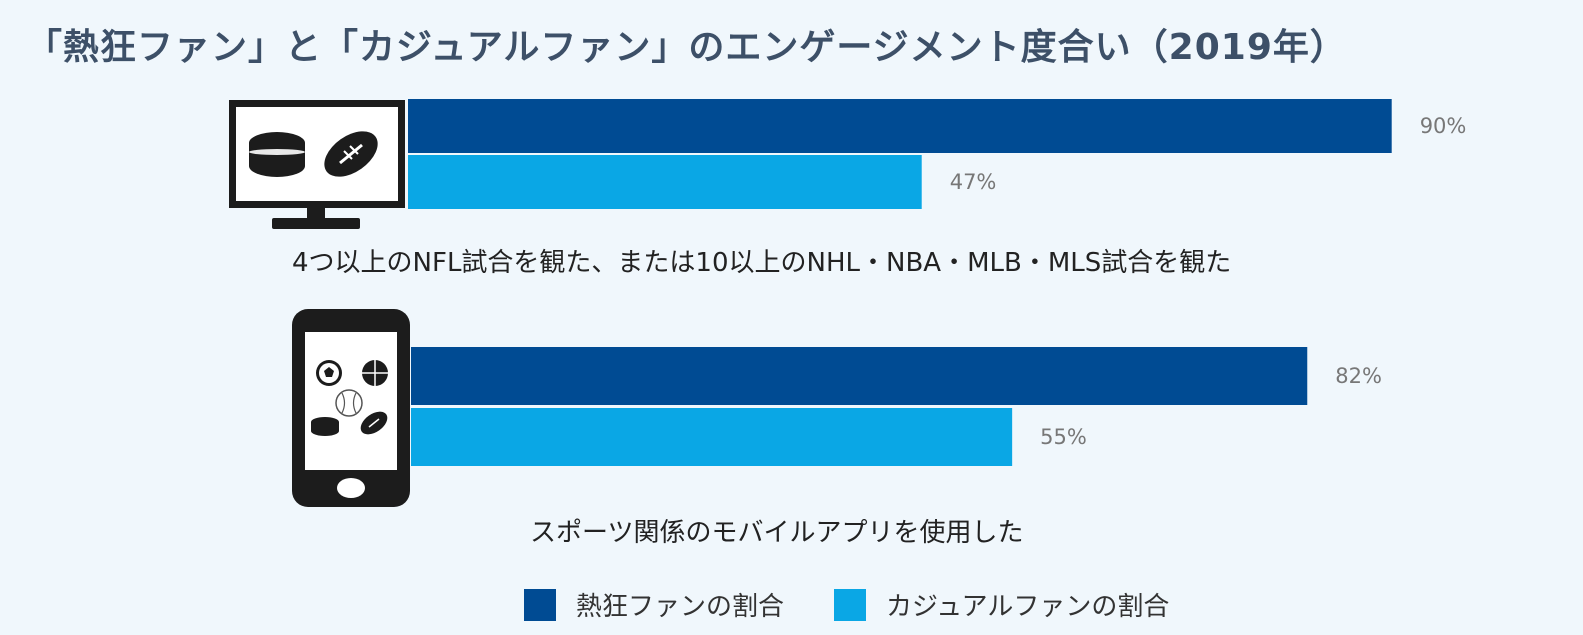 The image size is (1583, 635). What do you see at coordinates (1063, 437) in the screenshot?
I see `value-label-casual-1: 55%` at bounding box center [1063, 437].